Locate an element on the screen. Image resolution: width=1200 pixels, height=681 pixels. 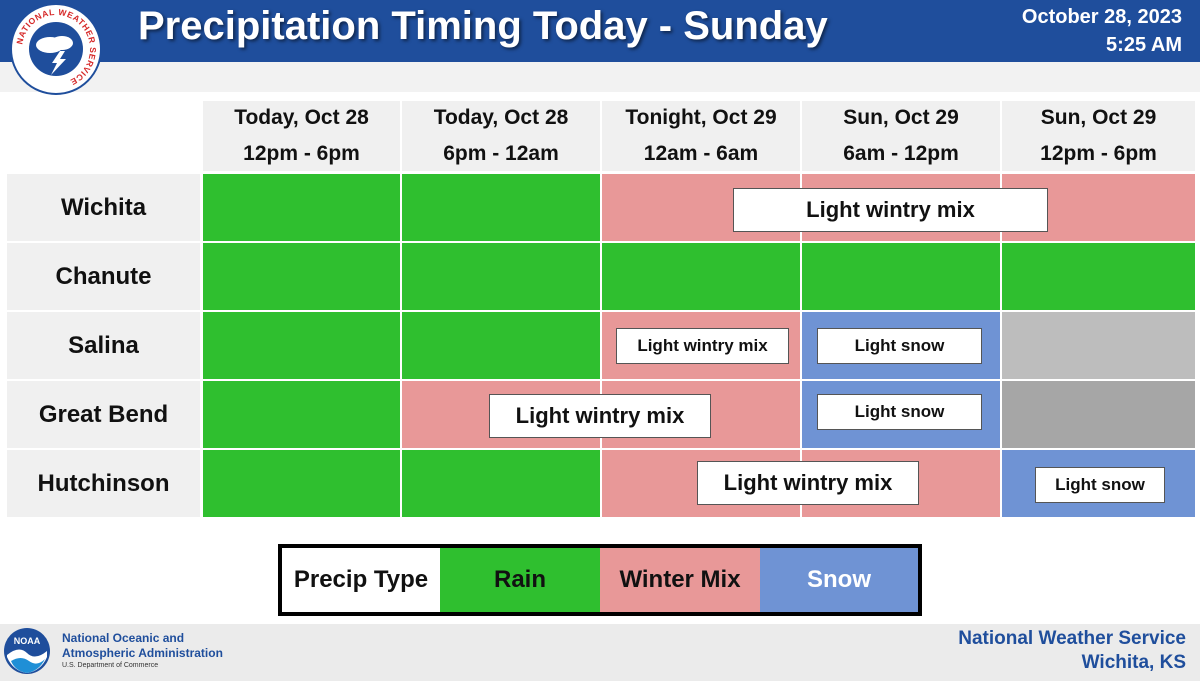
noaa-name-line1: National Oceanic and is located at coordinates (123, 638).